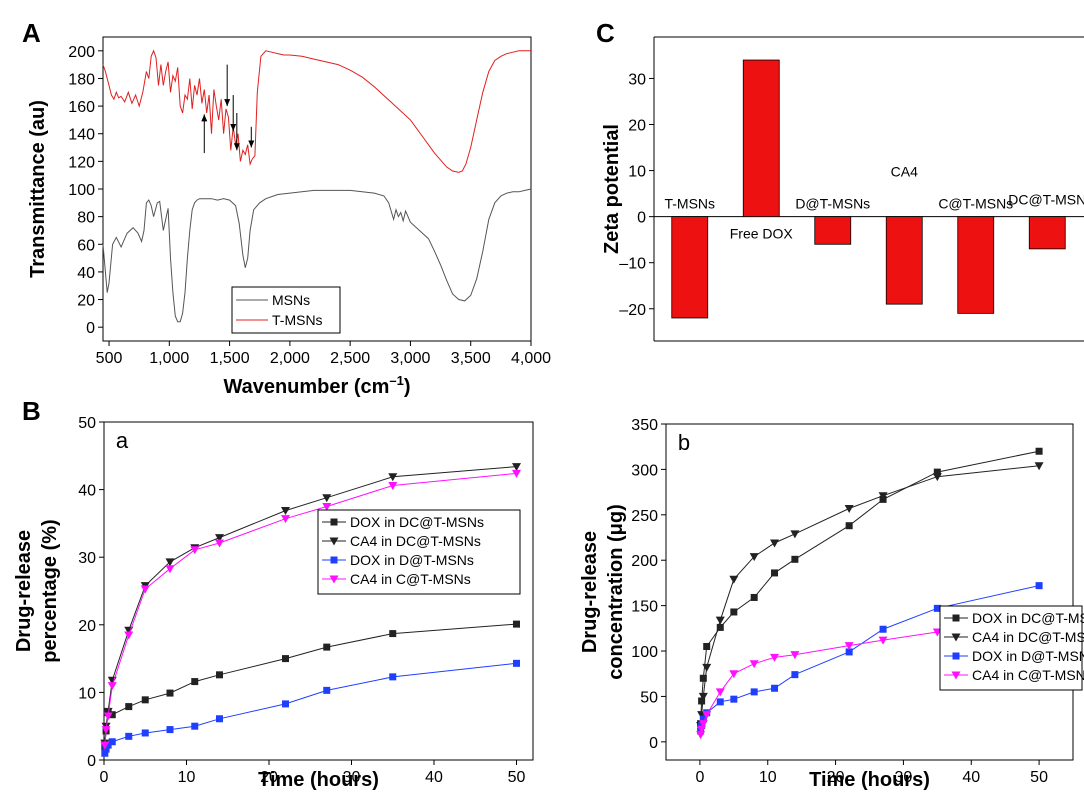 The width and height of the screenshot is (1084, 798). What do you see at coordinates (109, 358) in the screenshot?
I see `x-tick-label: 500` at bounding box center [109, 358].